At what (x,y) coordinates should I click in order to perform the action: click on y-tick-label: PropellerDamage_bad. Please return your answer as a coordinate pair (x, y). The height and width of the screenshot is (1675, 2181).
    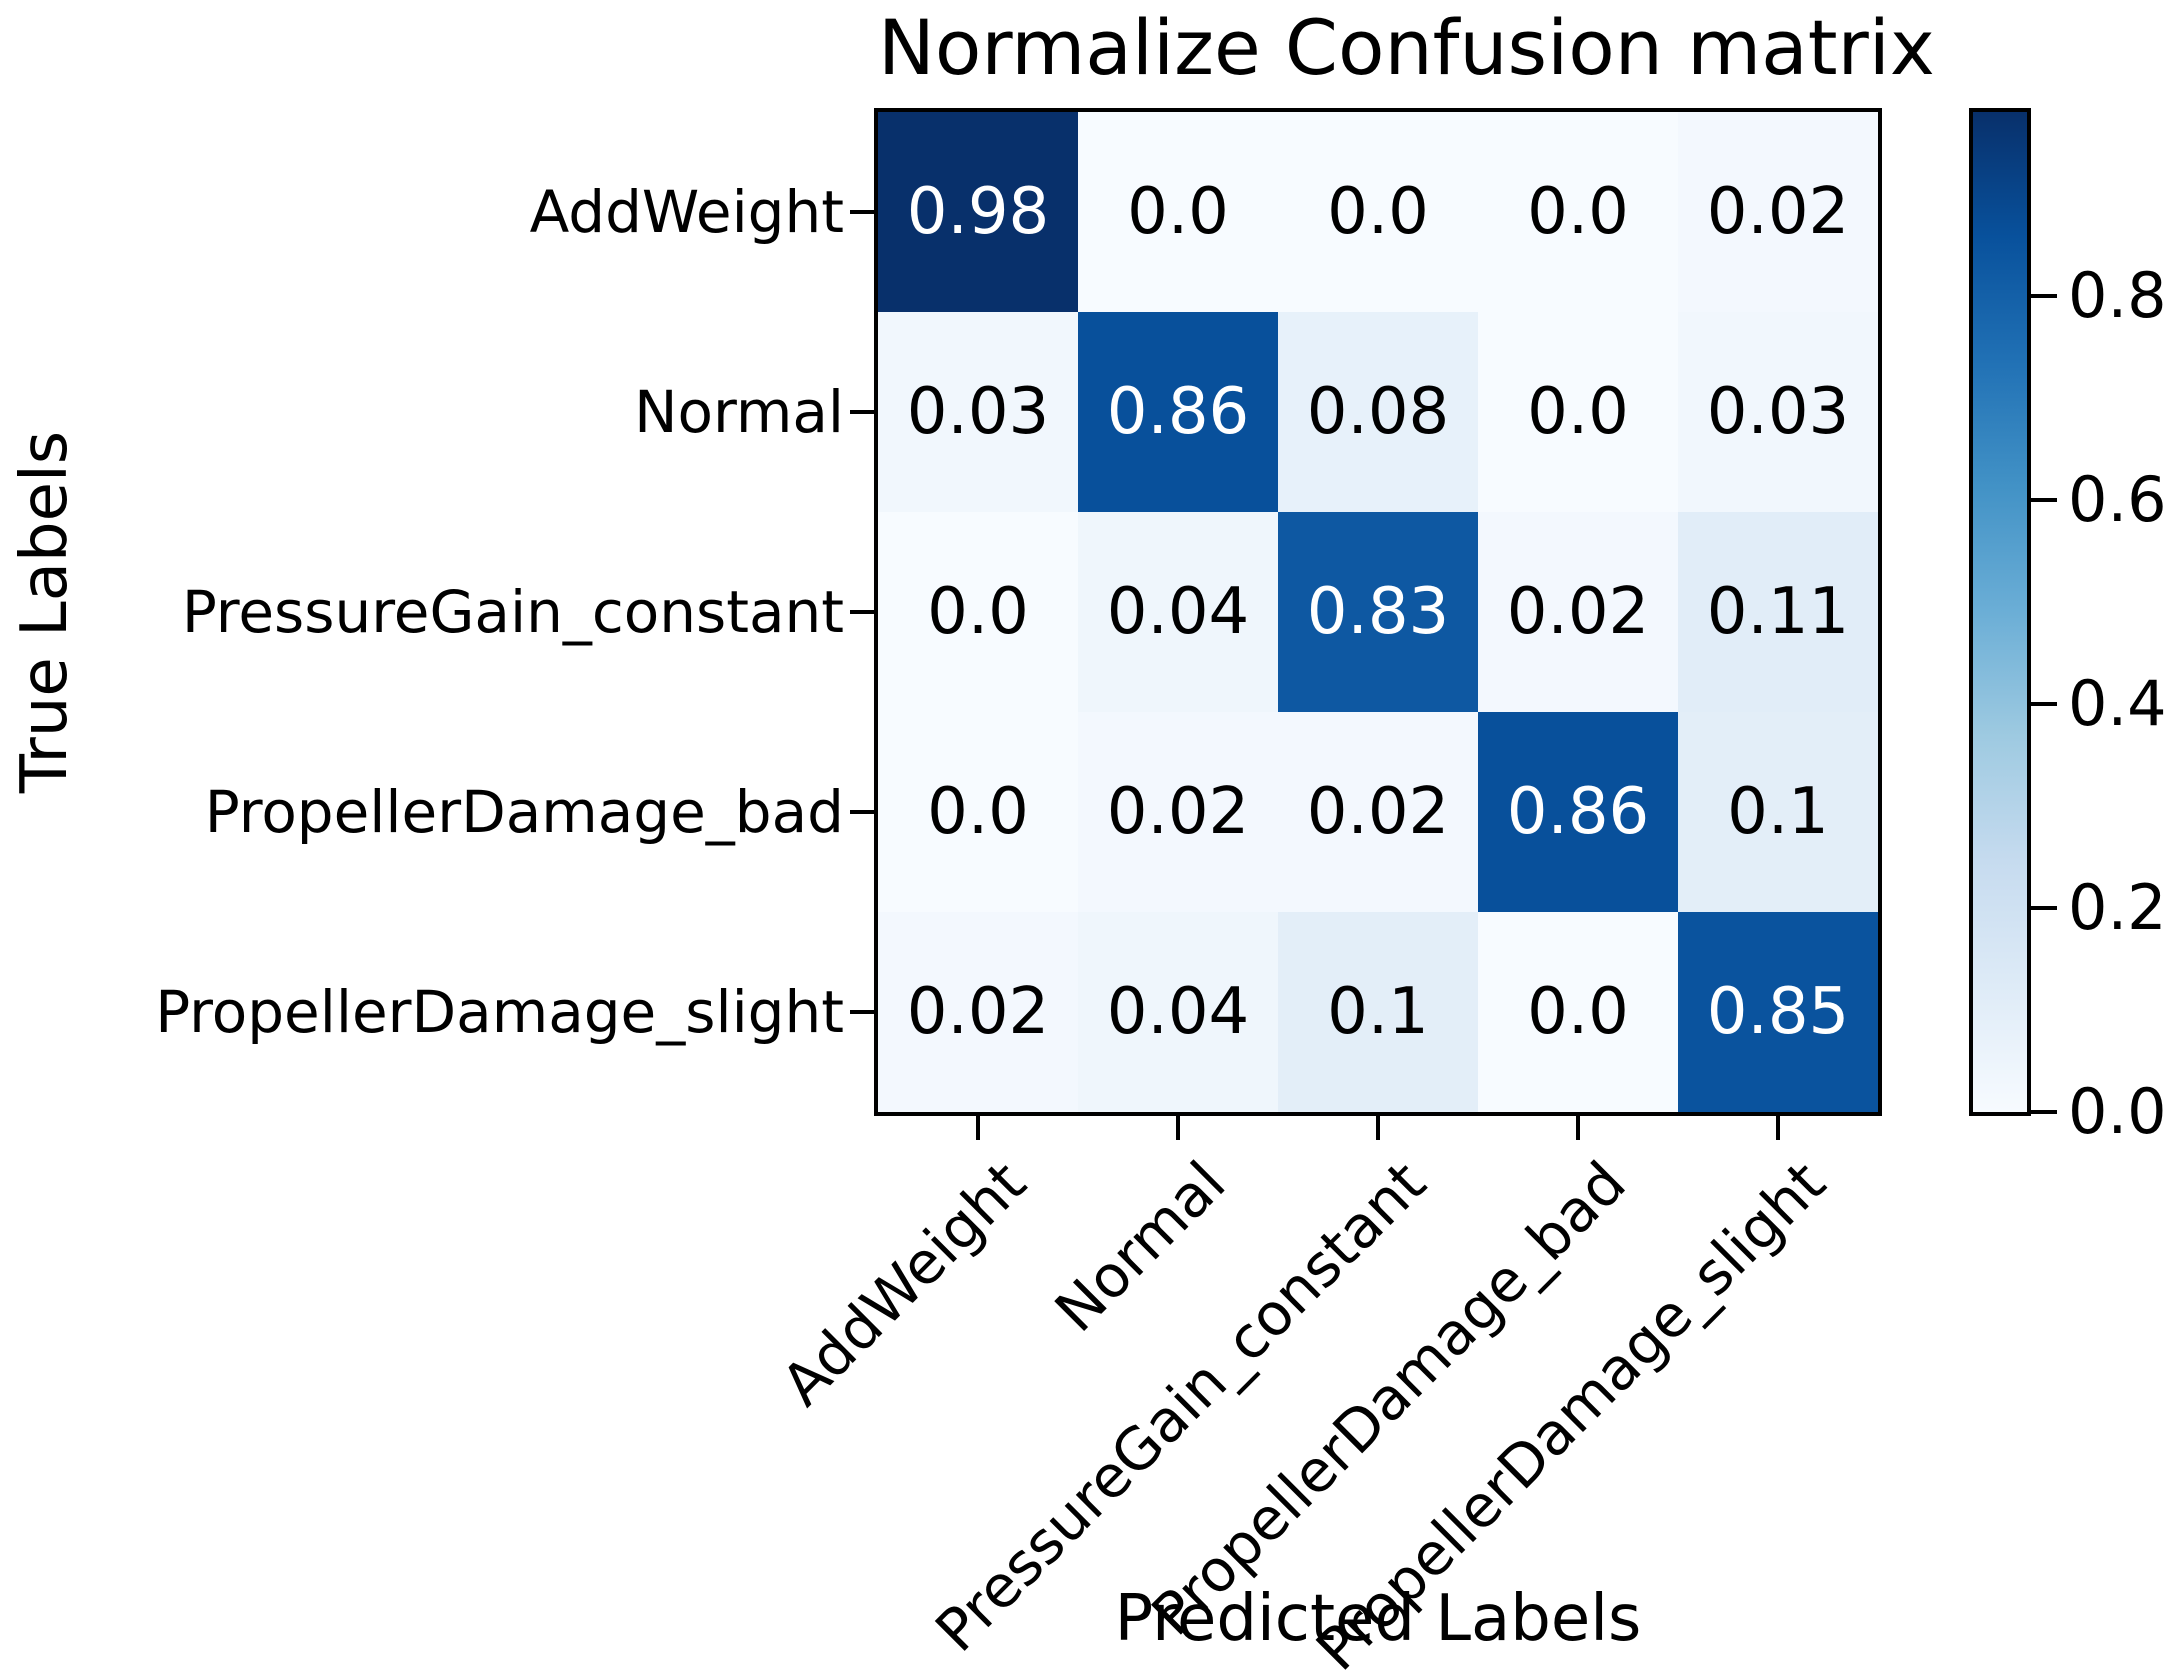
    Looking at the image, I should click on (524, 812).